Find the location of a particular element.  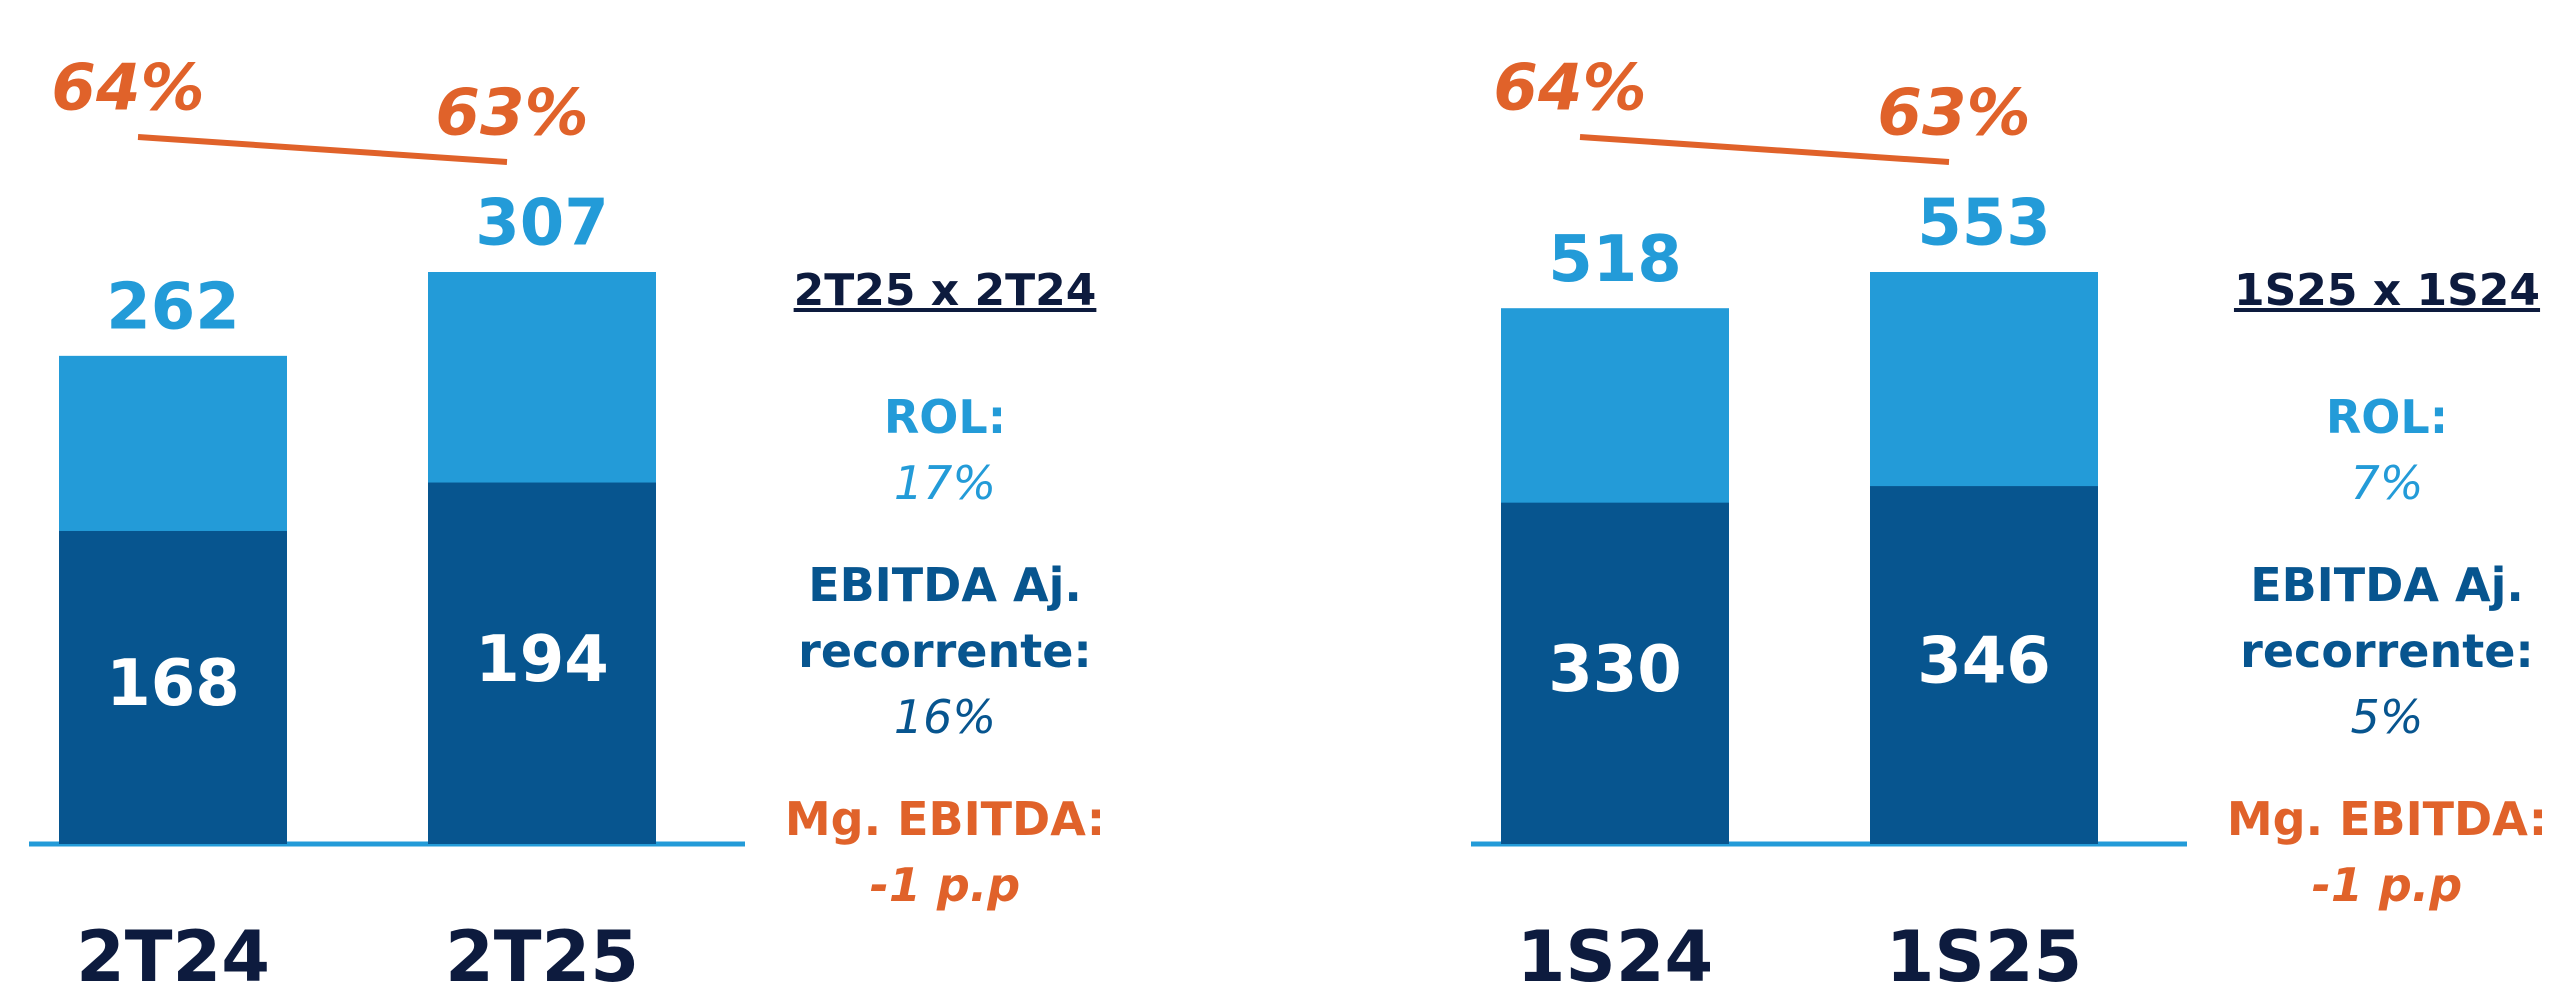

category-label: 1S25 is located at coordinates (1984, 953).